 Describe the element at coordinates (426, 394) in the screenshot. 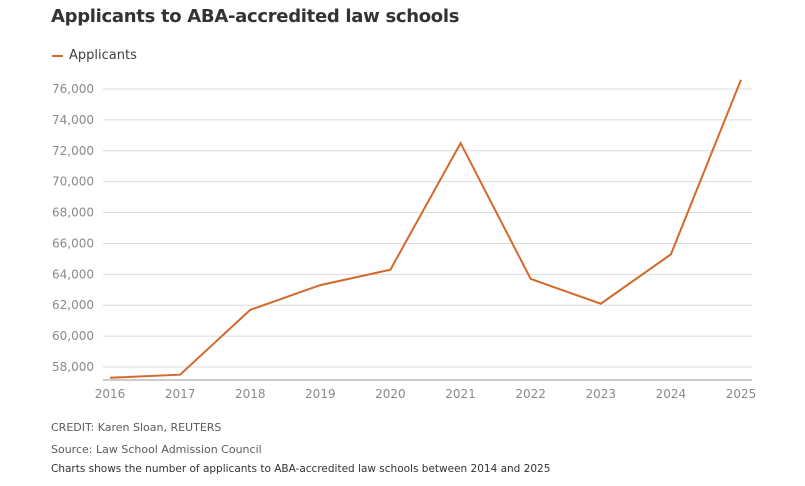

I see `x-axis-ticks: 2016 2017 2018 2019 2020 2021 2022 2023 2024 2025` at that location.